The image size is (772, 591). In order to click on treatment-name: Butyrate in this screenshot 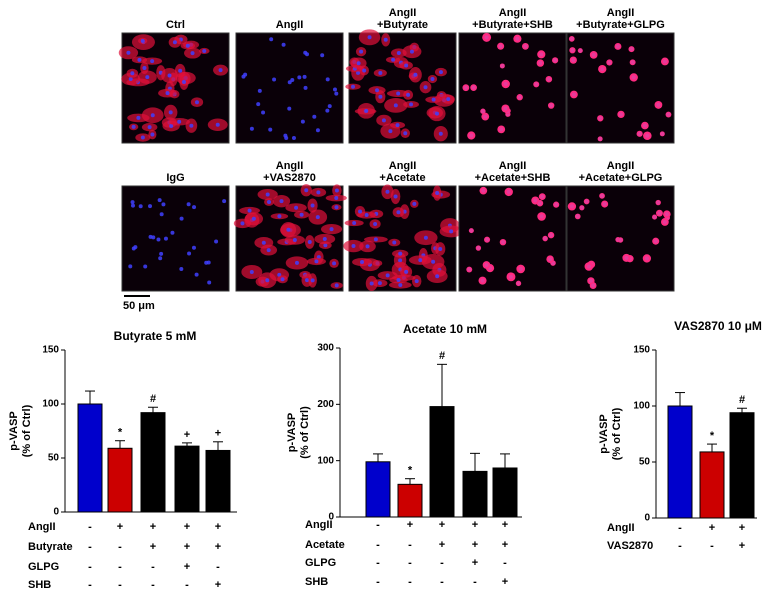, I will do `click(50, 547)`.